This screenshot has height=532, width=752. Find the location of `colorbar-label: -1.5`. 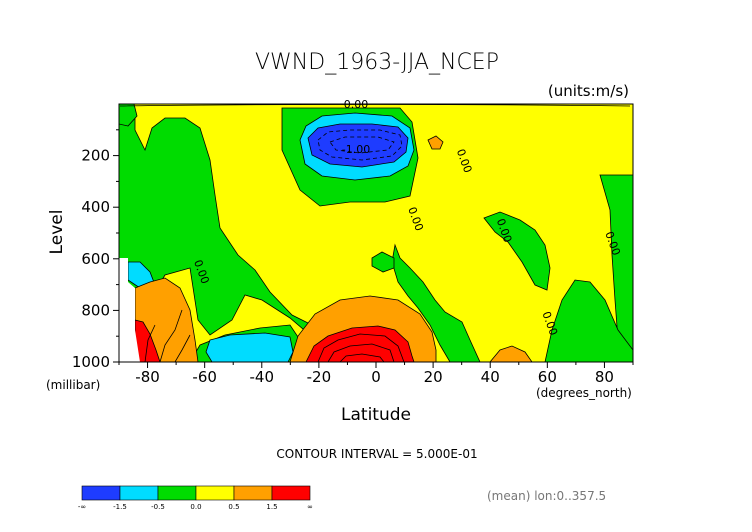

colorbar-label: -1.5 is located at coordinates (120, 507).